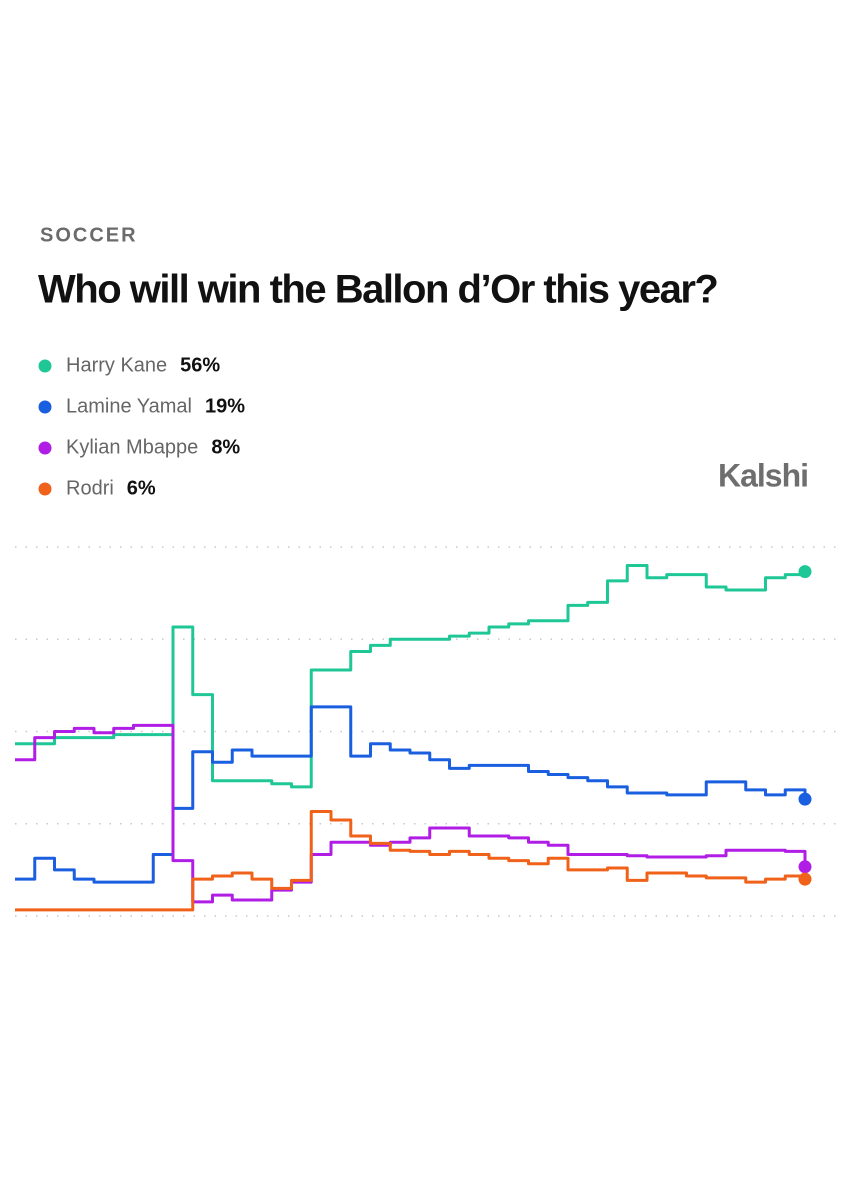 The width and height of the screenshot is (857, 1200). What do you see at coordinates (129, 406) in the screenshot?
I see `legend-name: Lamine Yamal` at bounding box center [129, 406].